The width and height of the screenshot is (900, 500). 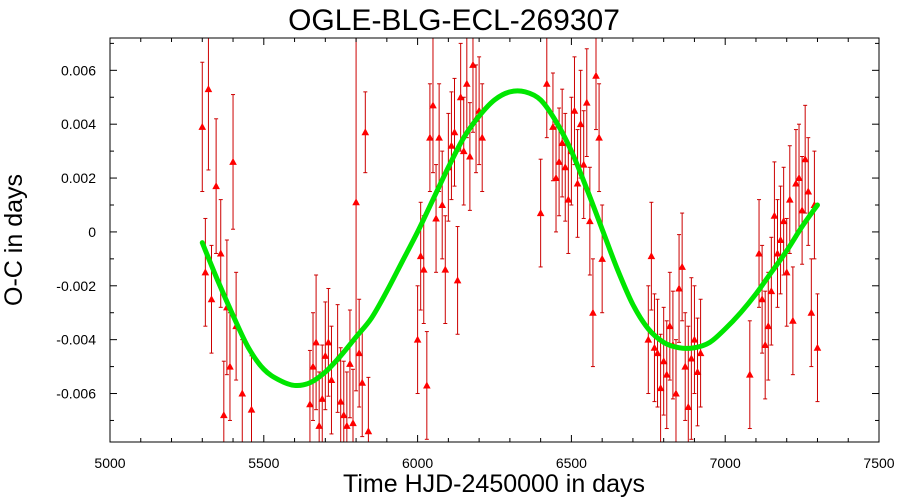 I want to click on x-tick-label: 6000, so click(x=417, y=463).